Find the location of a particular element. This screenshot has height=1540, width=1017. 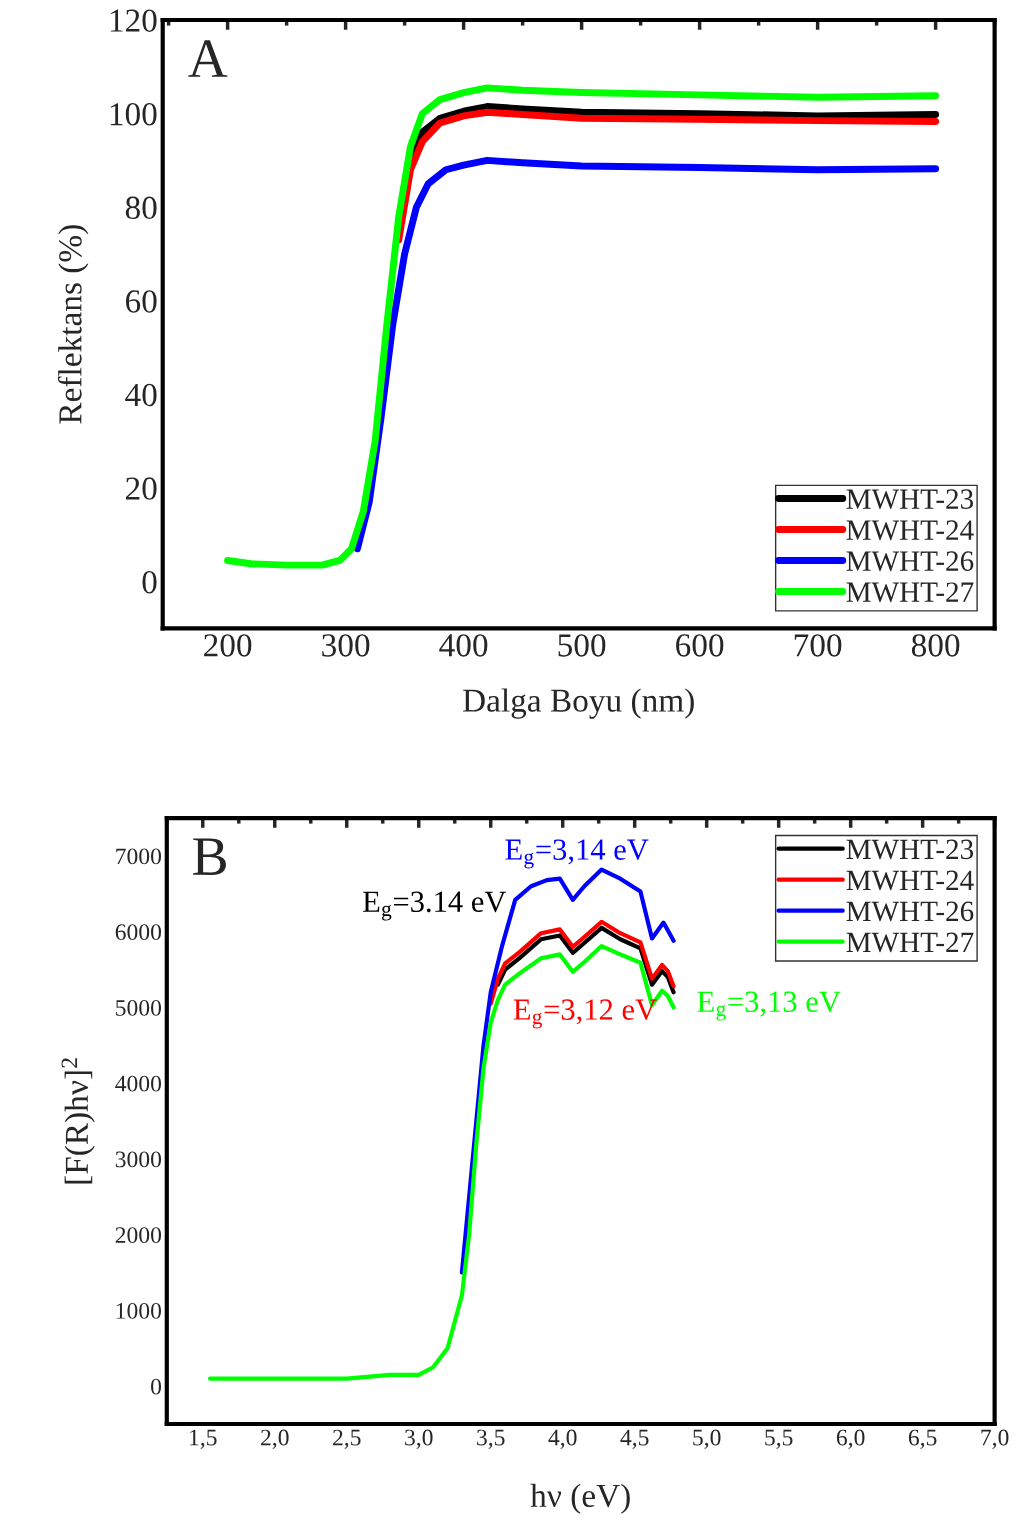

y-tick-label: 1000 is located at coordinates (139, 1310).